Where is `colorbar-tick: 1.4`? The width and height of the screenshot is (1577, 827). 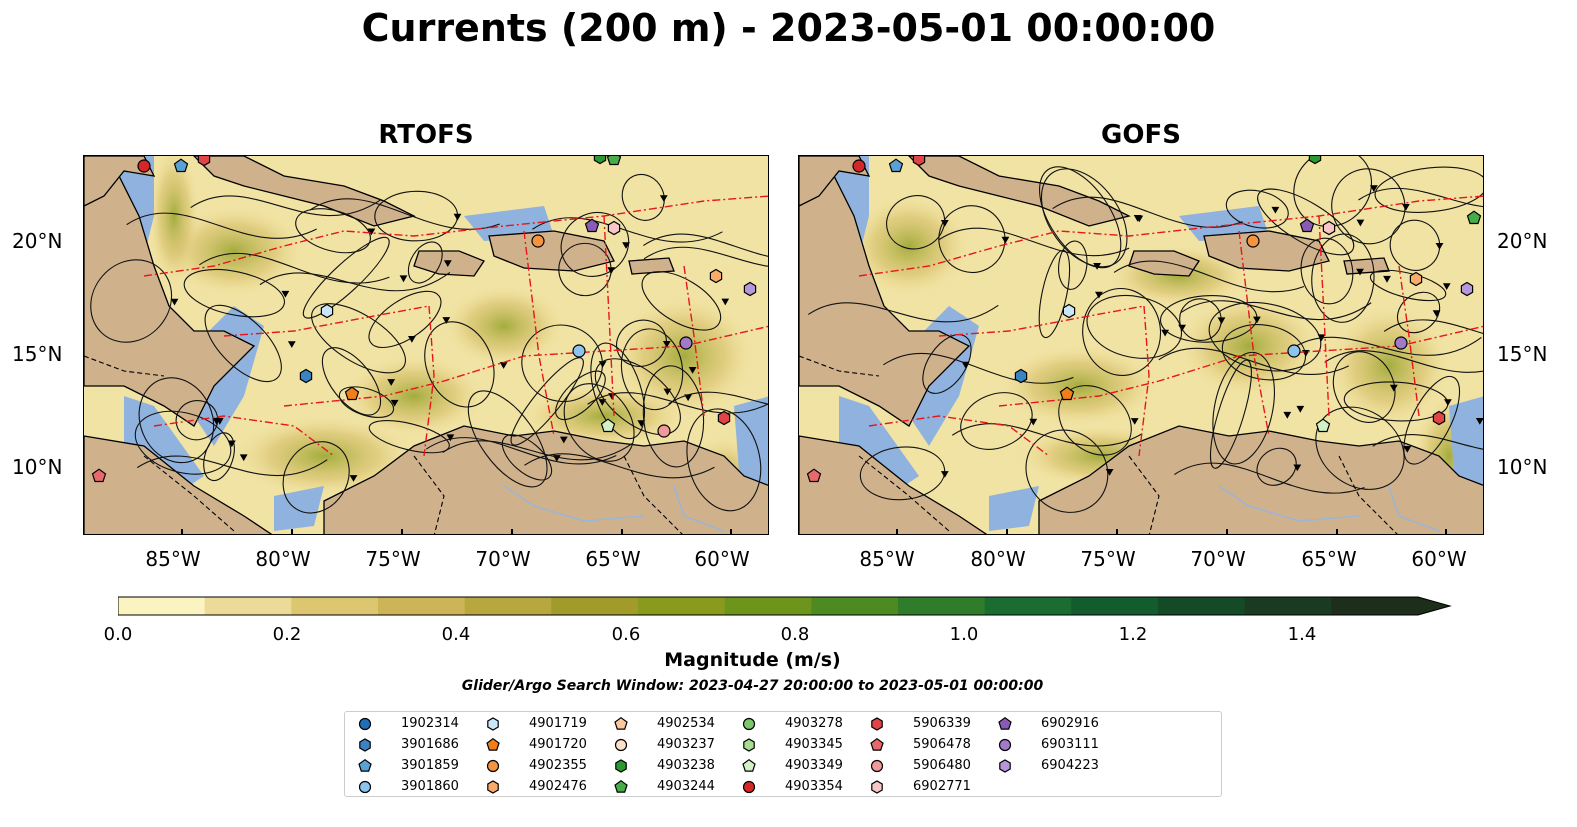
colorbar-tick: 1.4 is located at coordinates (1302, 634).